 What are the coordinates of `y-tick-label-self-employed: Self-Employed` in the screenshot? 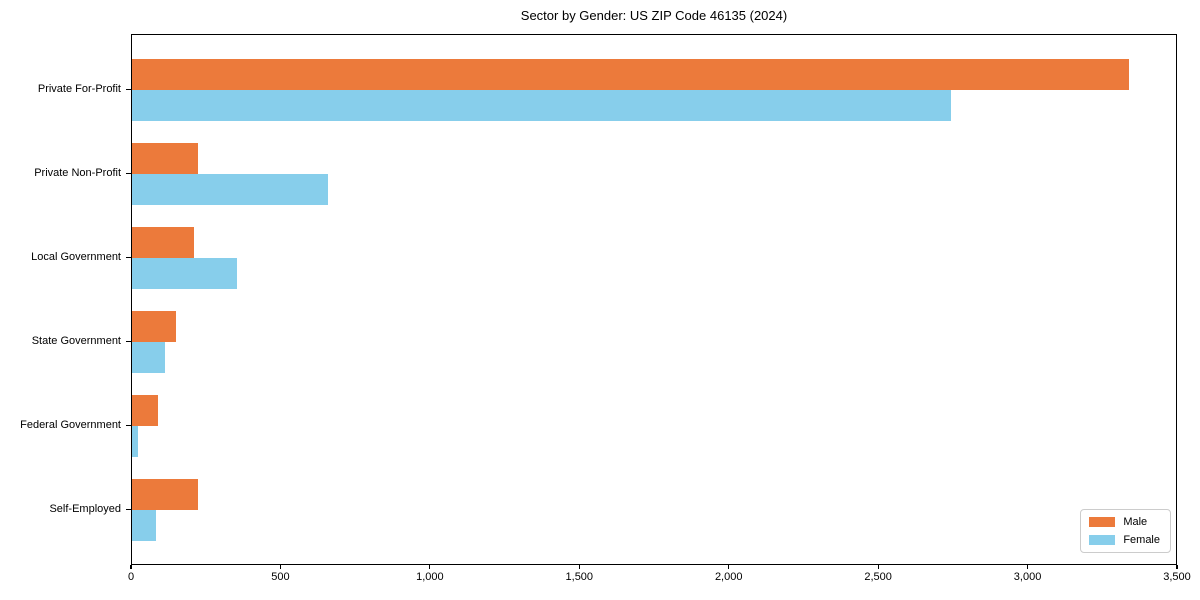 It's located at (85, 509).